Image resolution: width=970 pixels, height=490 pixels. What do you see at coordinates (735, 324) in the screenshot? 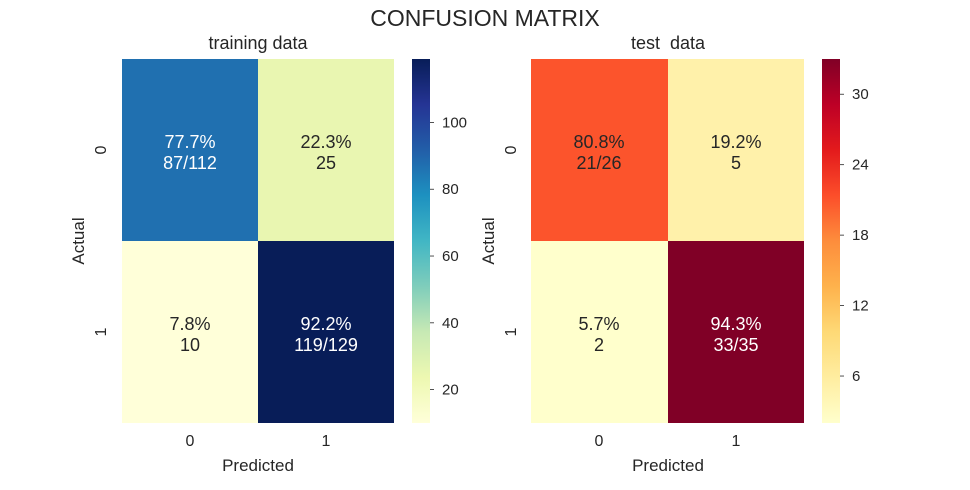
I see `cell-annotation-line: 94.3%` at bounding box center [735, 324].